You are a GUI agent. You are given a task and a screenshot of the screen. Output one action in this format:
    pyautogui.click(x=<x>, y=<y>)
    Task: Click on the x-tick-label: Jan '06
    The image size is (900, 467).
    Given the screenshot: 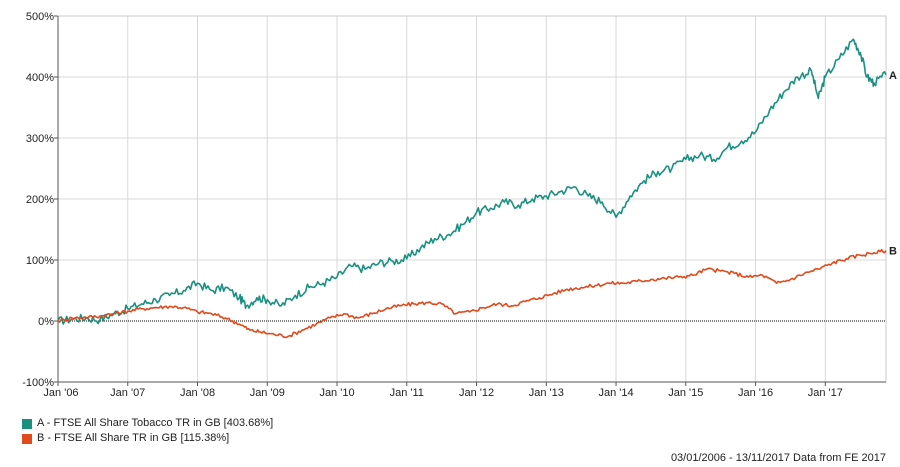 What is the action you would take?
    pyautogui.click(x=60, y=393)
    